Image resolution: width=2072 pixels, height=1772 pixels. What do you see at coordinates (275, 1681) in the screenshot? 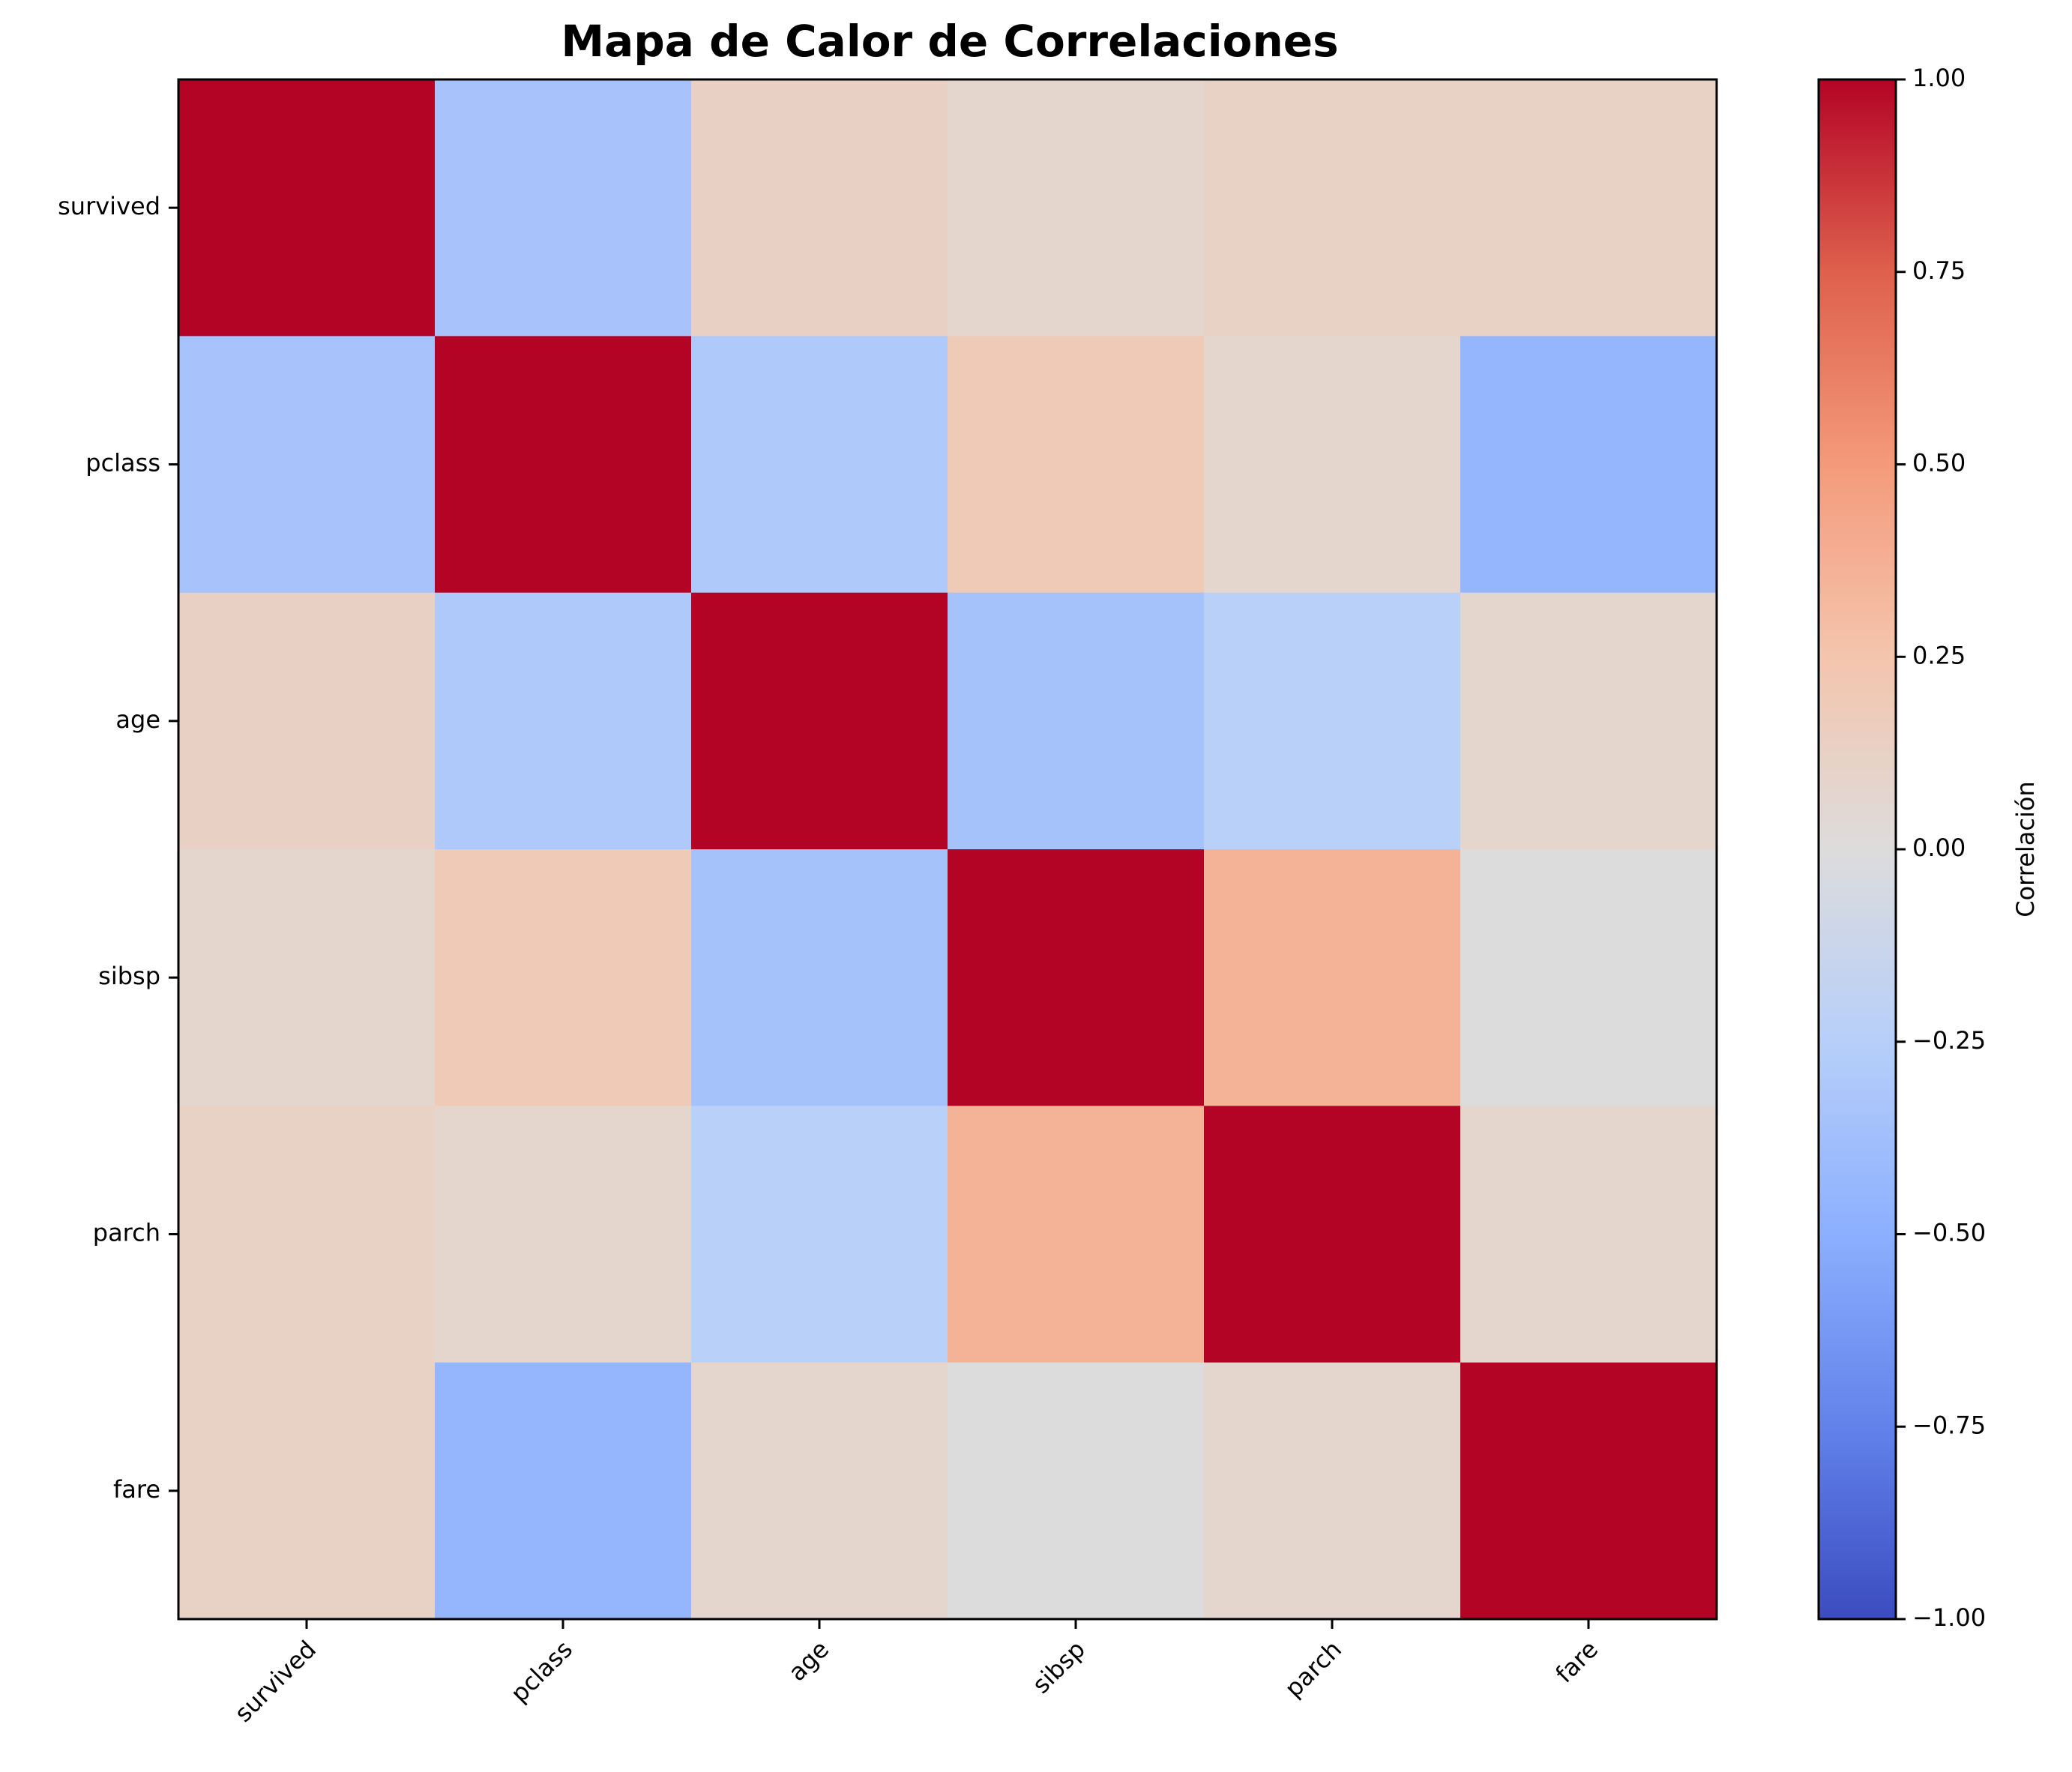
I see `x-tick-label: survived` at bounding box center [275, 1681].